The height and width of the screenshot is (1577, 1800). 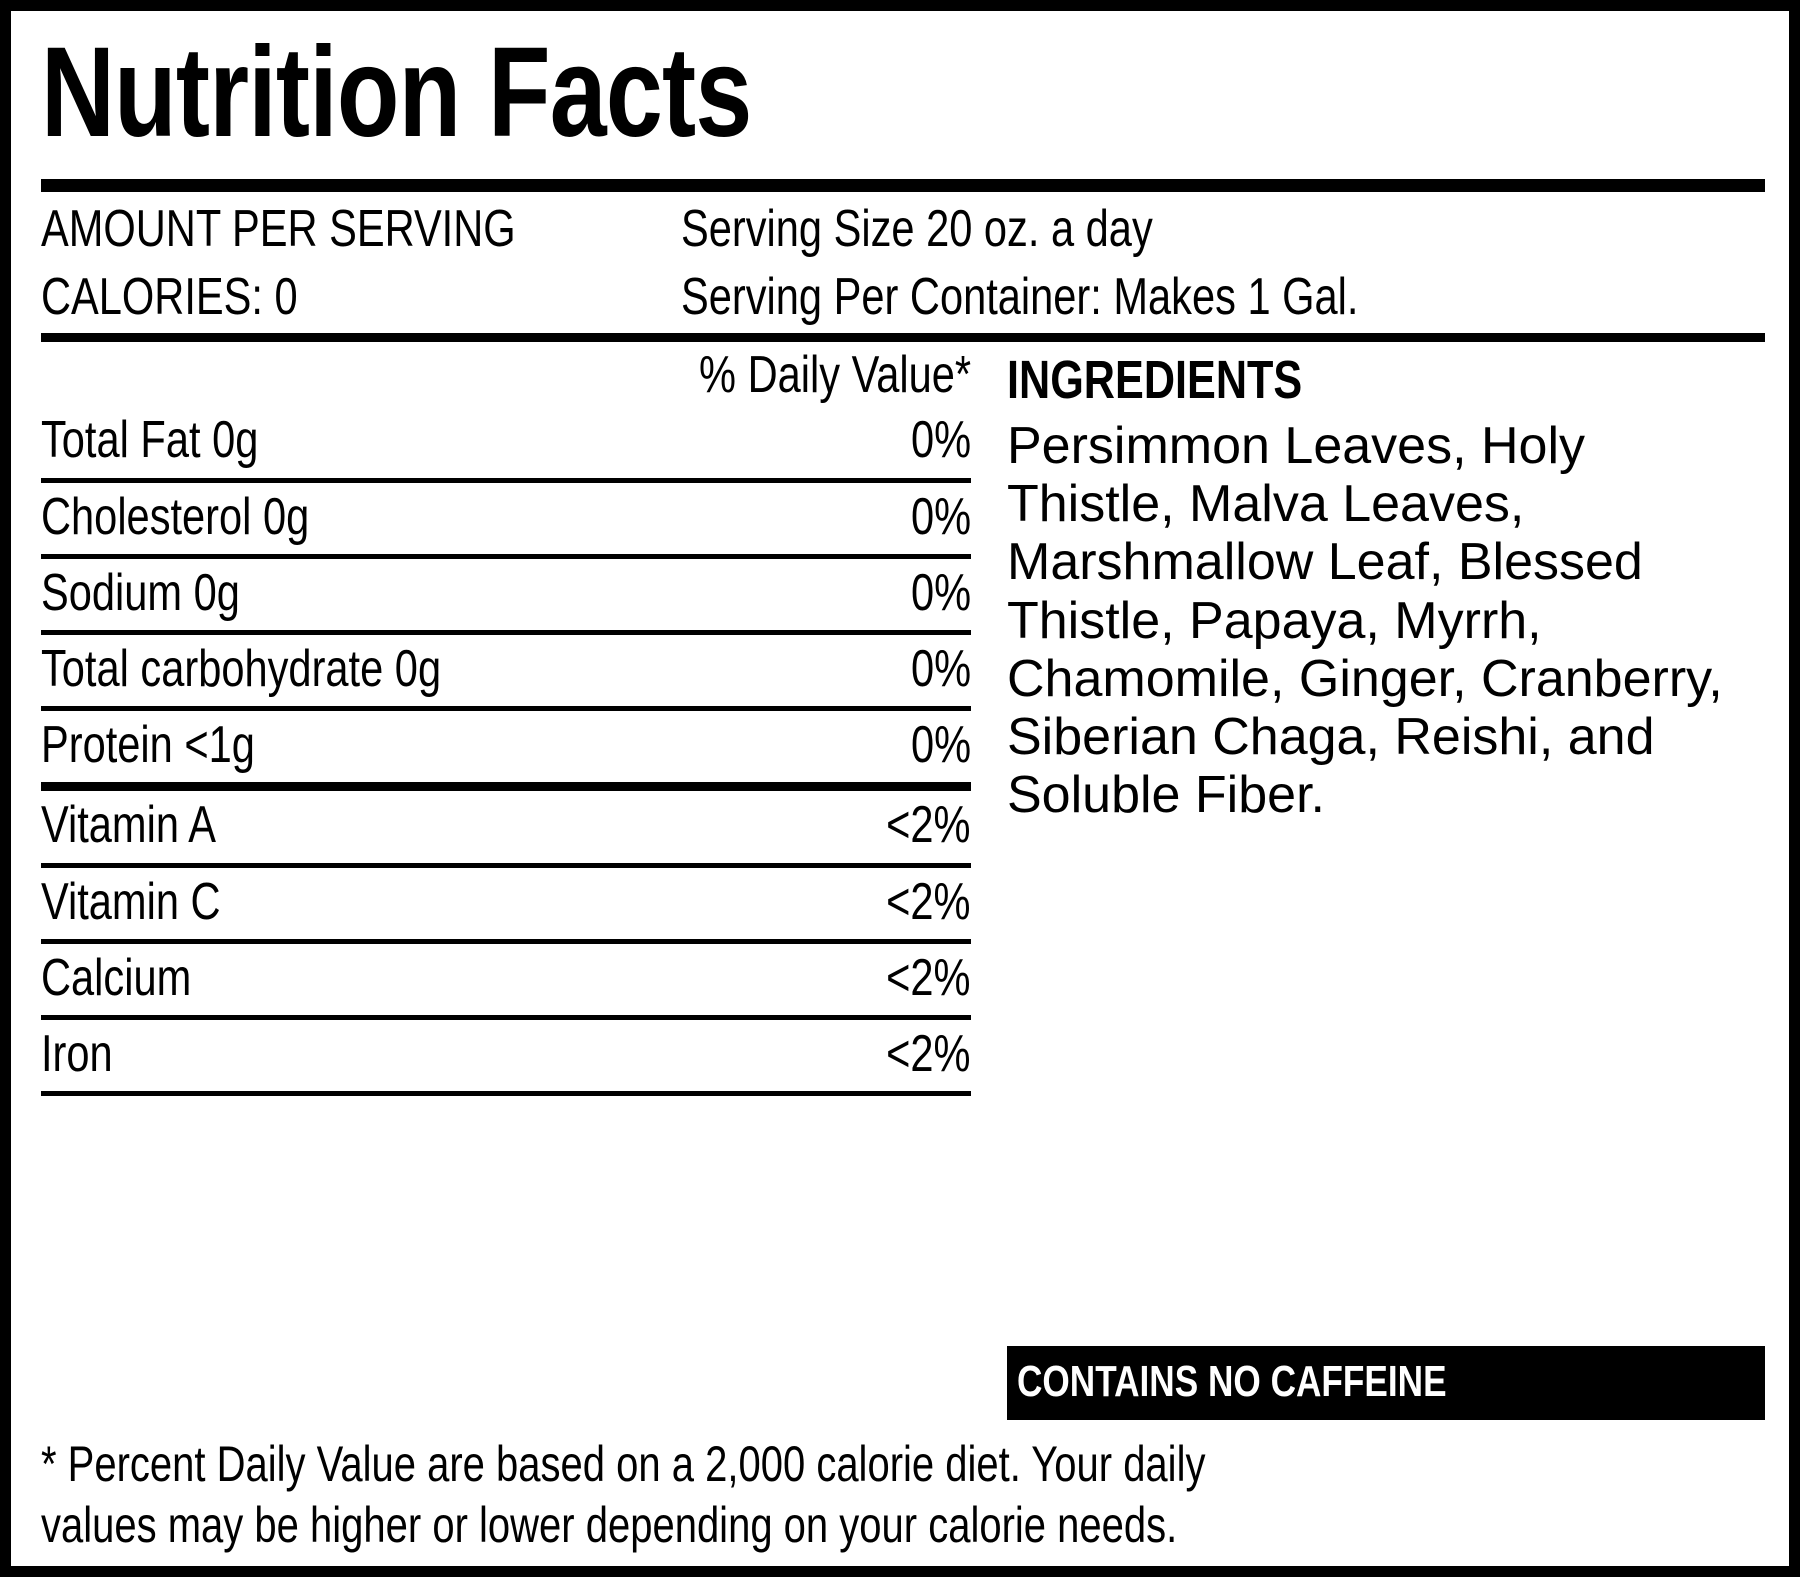 I want to click on table-row: Total Fat 0g 0%, so click(x=506, y=441).